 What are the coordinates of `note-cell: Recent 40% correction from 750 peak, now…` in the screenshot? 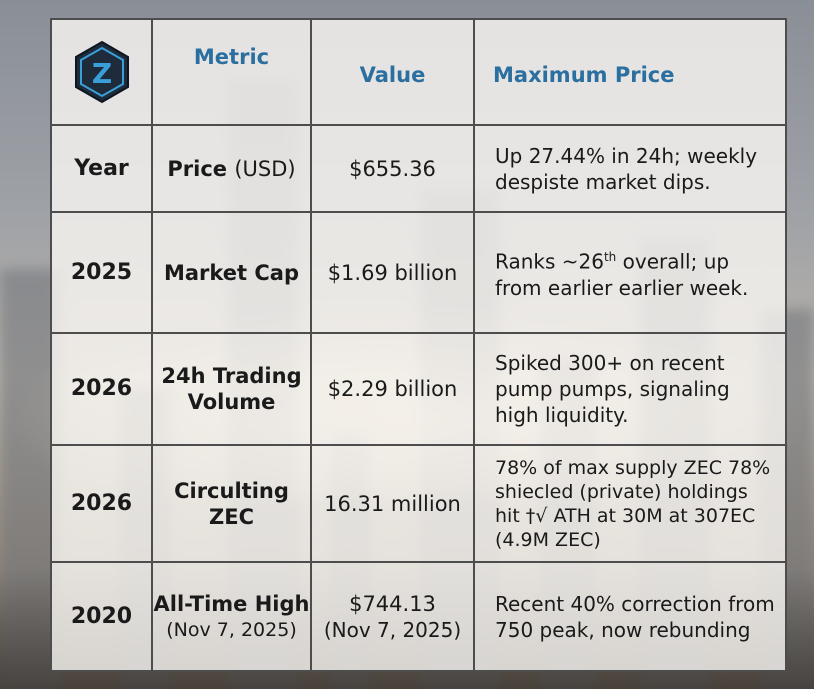 It's located at (630, 616).